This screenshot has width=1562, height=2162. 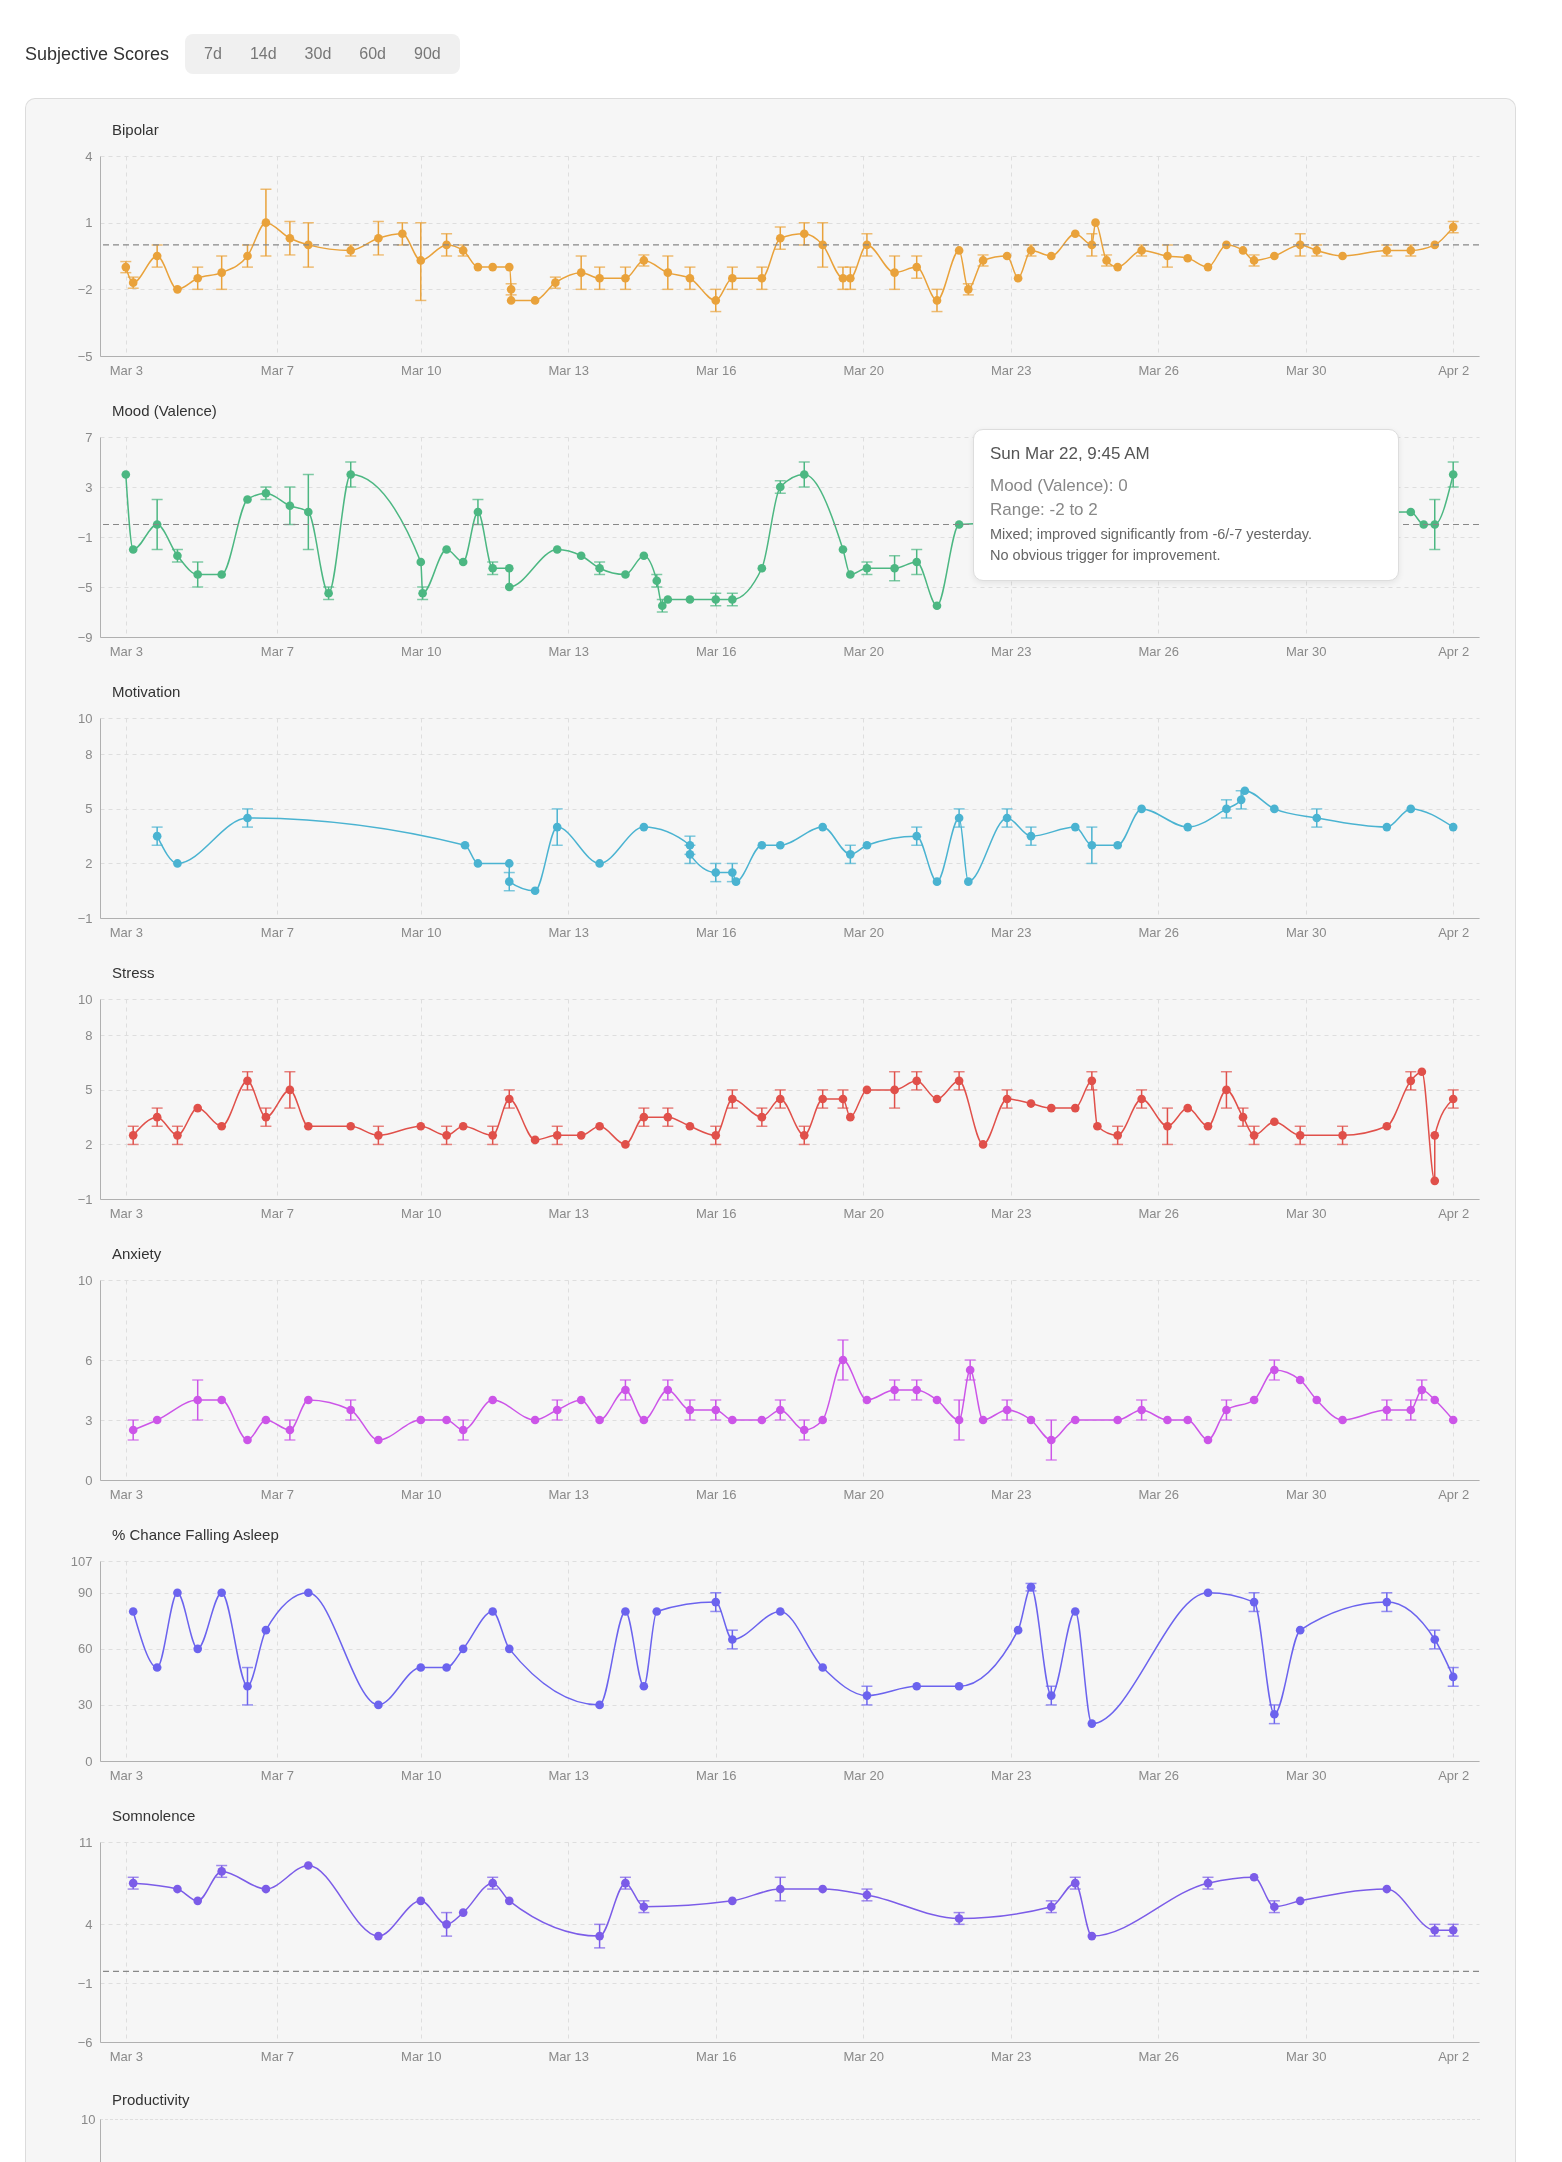 I want to click on y-tick-label: 1, so click(x=89, y=223).